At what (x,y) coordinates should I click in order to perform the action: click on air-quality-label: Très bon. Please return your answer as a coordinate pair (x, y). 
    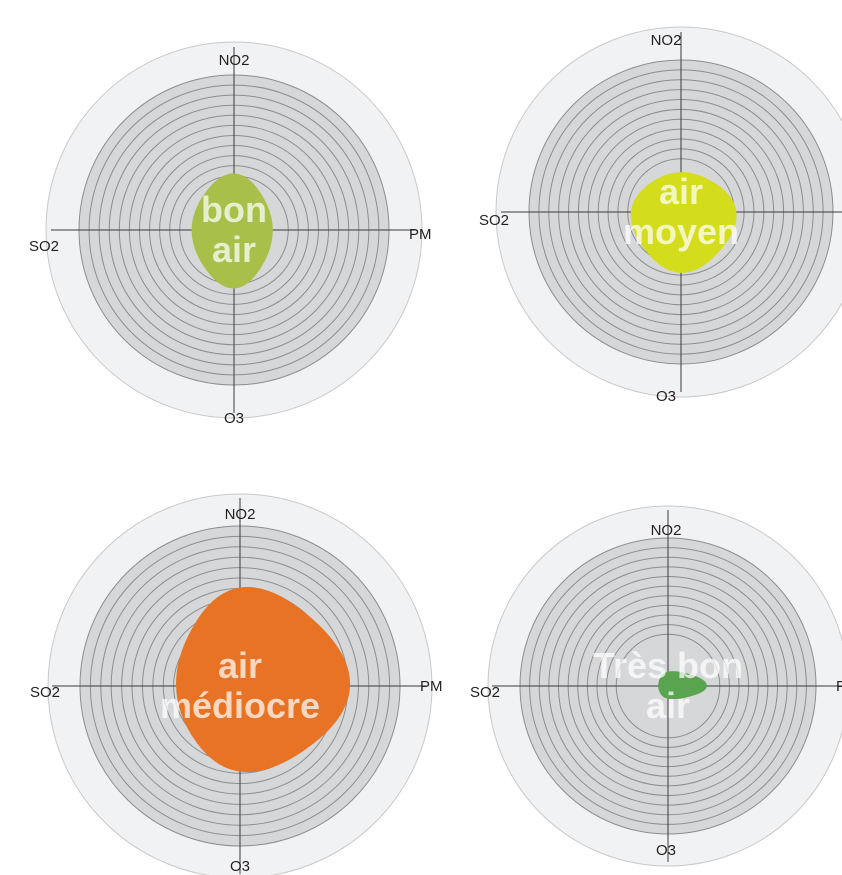
    Looking at the image, I should click on (668, 665).